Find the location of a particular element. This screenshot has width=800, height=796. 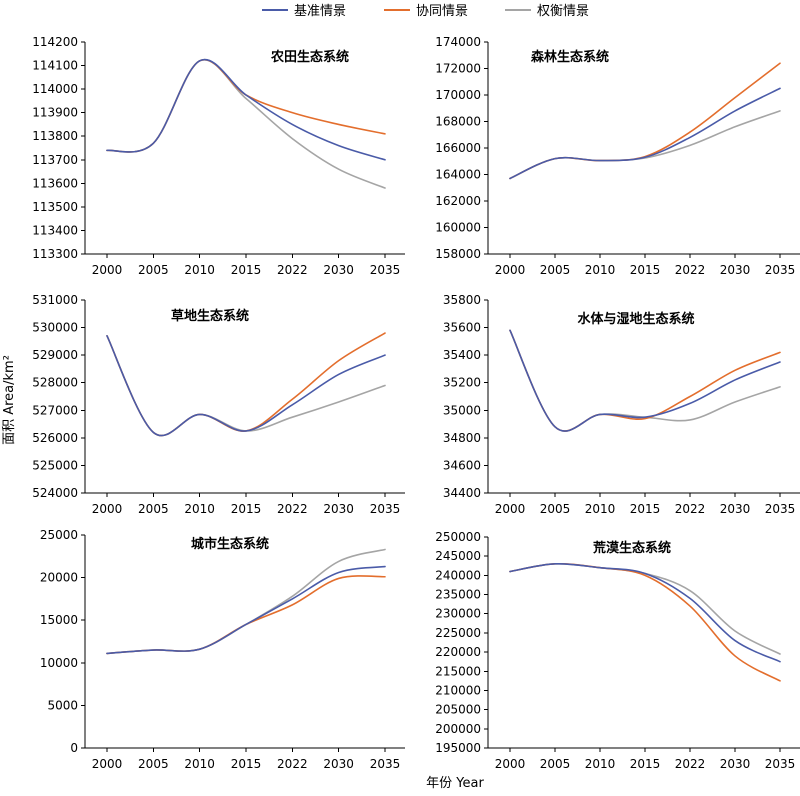

y-tick-label: 172000 is located at coordinates (458, 69).